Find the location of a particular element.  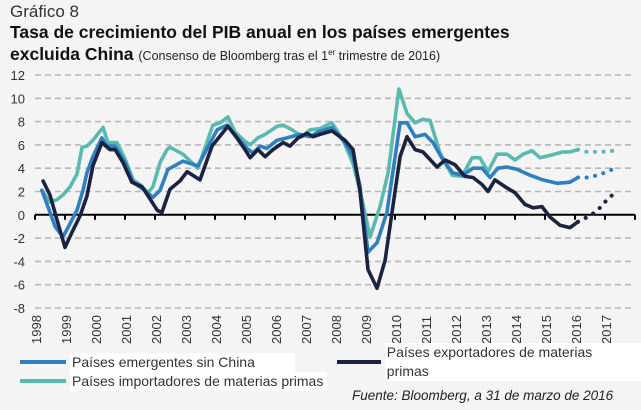

legend-item-emerging: Países emergentes sin China is located at coordinates (157, 362).